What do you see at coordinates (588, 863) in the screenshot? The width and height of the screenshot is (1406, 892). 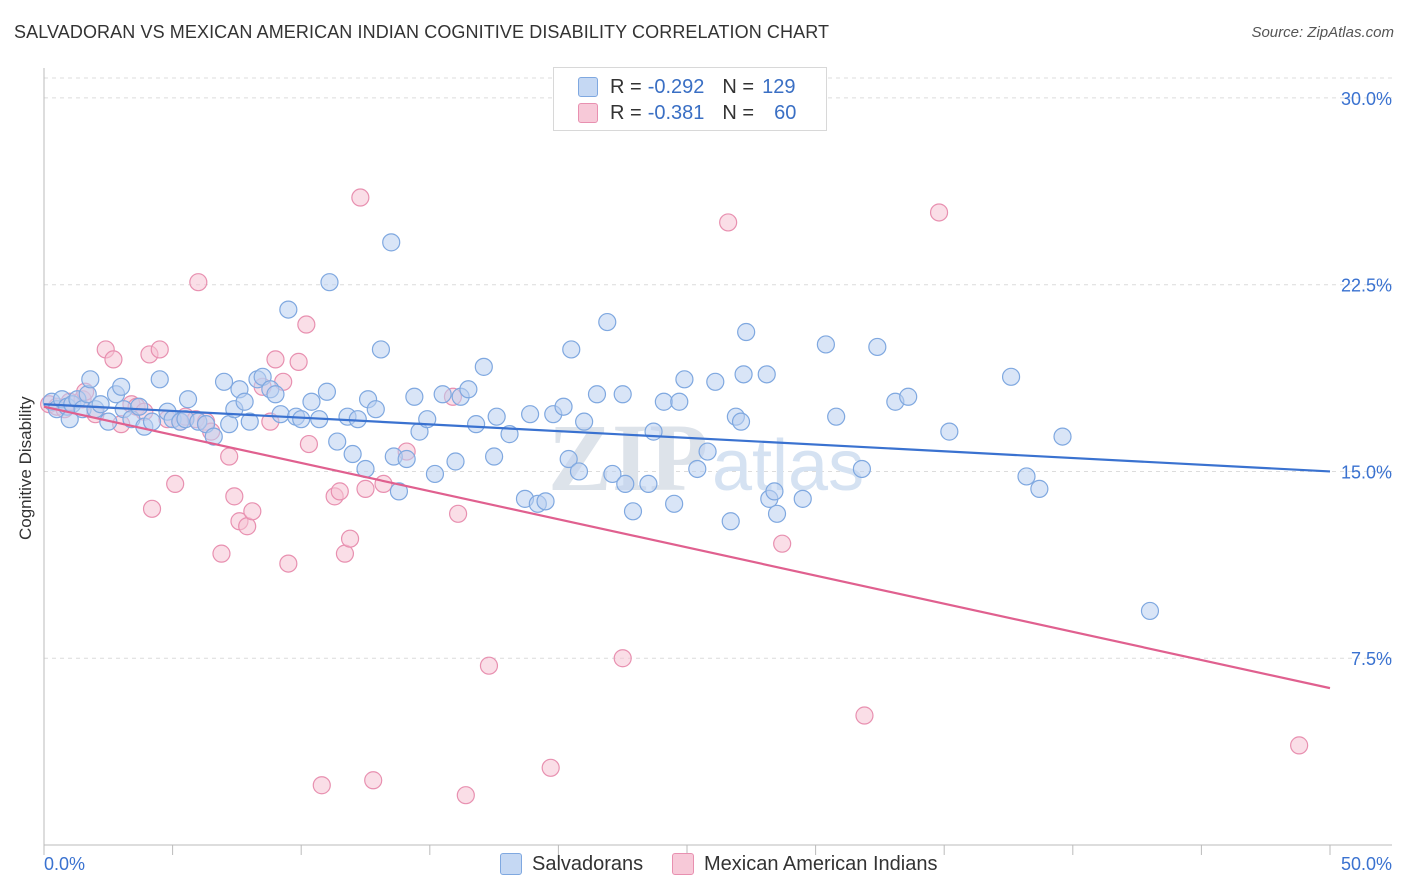 I see `legend-label: Salvadorans` at bounding box center [588, 863].